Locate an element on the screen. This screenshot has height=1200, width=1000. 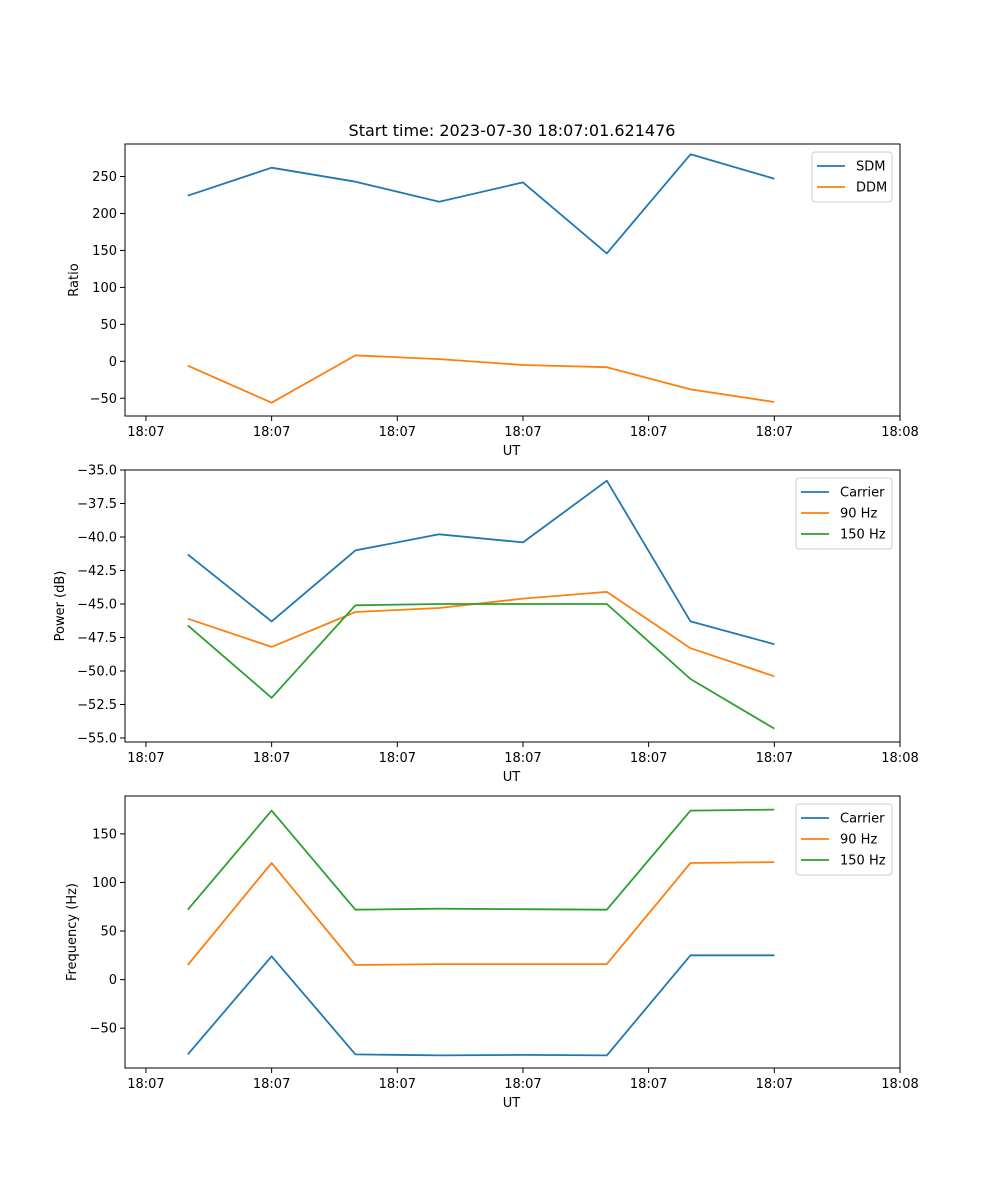
y-tick-label: −40.0 is located at coordinates (97, 537).